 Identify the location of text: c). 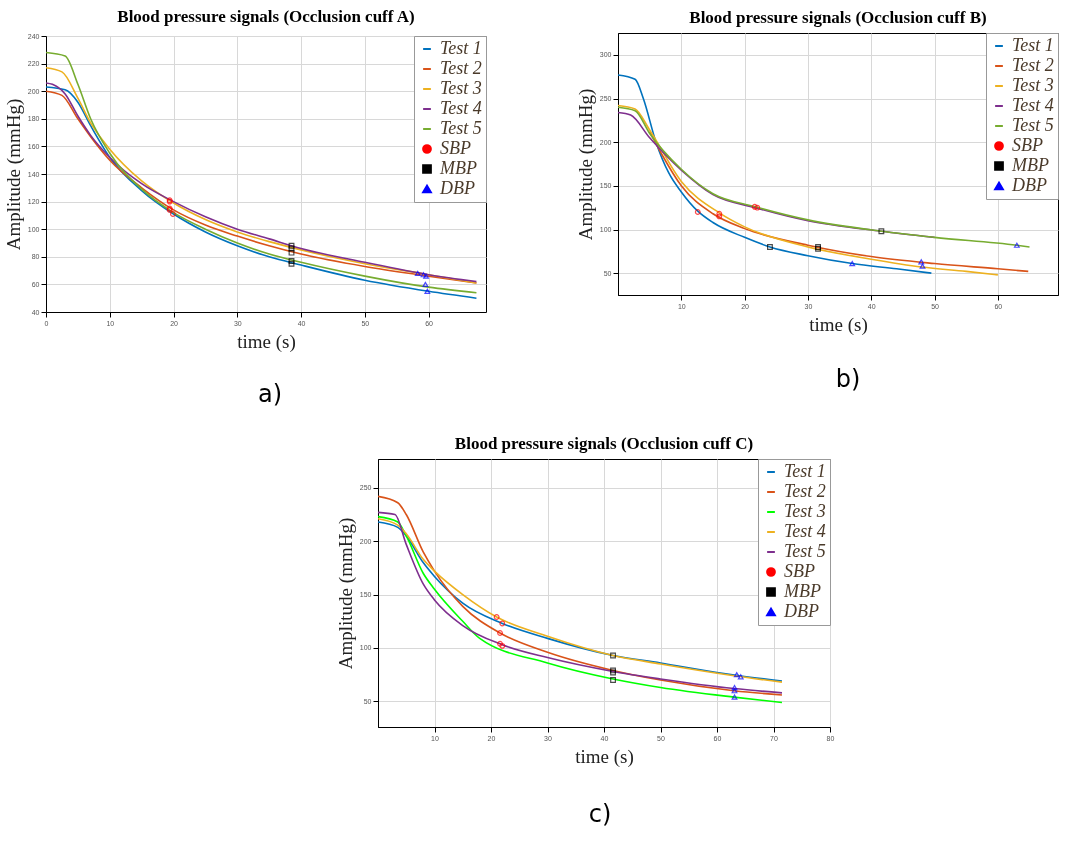
(600, 814).